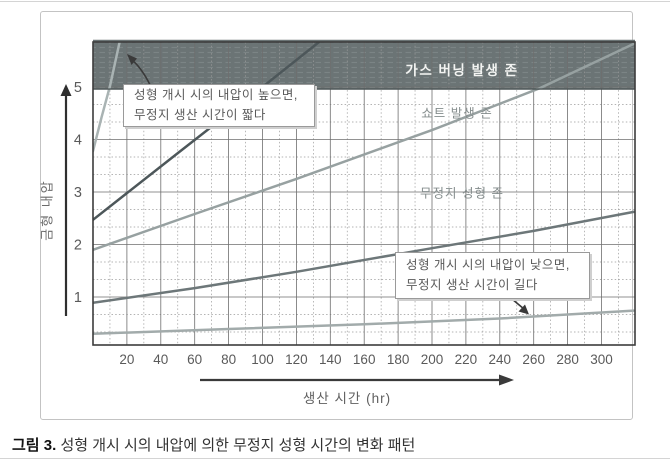 This screenshot has width=670, height=461. I want to click on y-tick-label: 2, so click(78, 246).